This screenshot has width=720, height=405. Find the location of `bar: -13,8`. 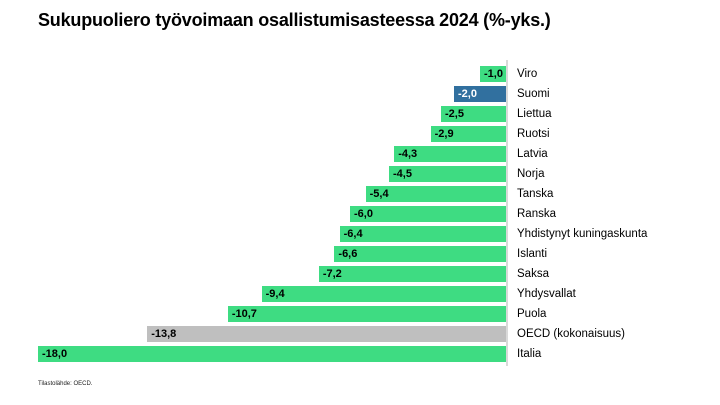

bar: -13,8 is located at coordinates (326, 334).